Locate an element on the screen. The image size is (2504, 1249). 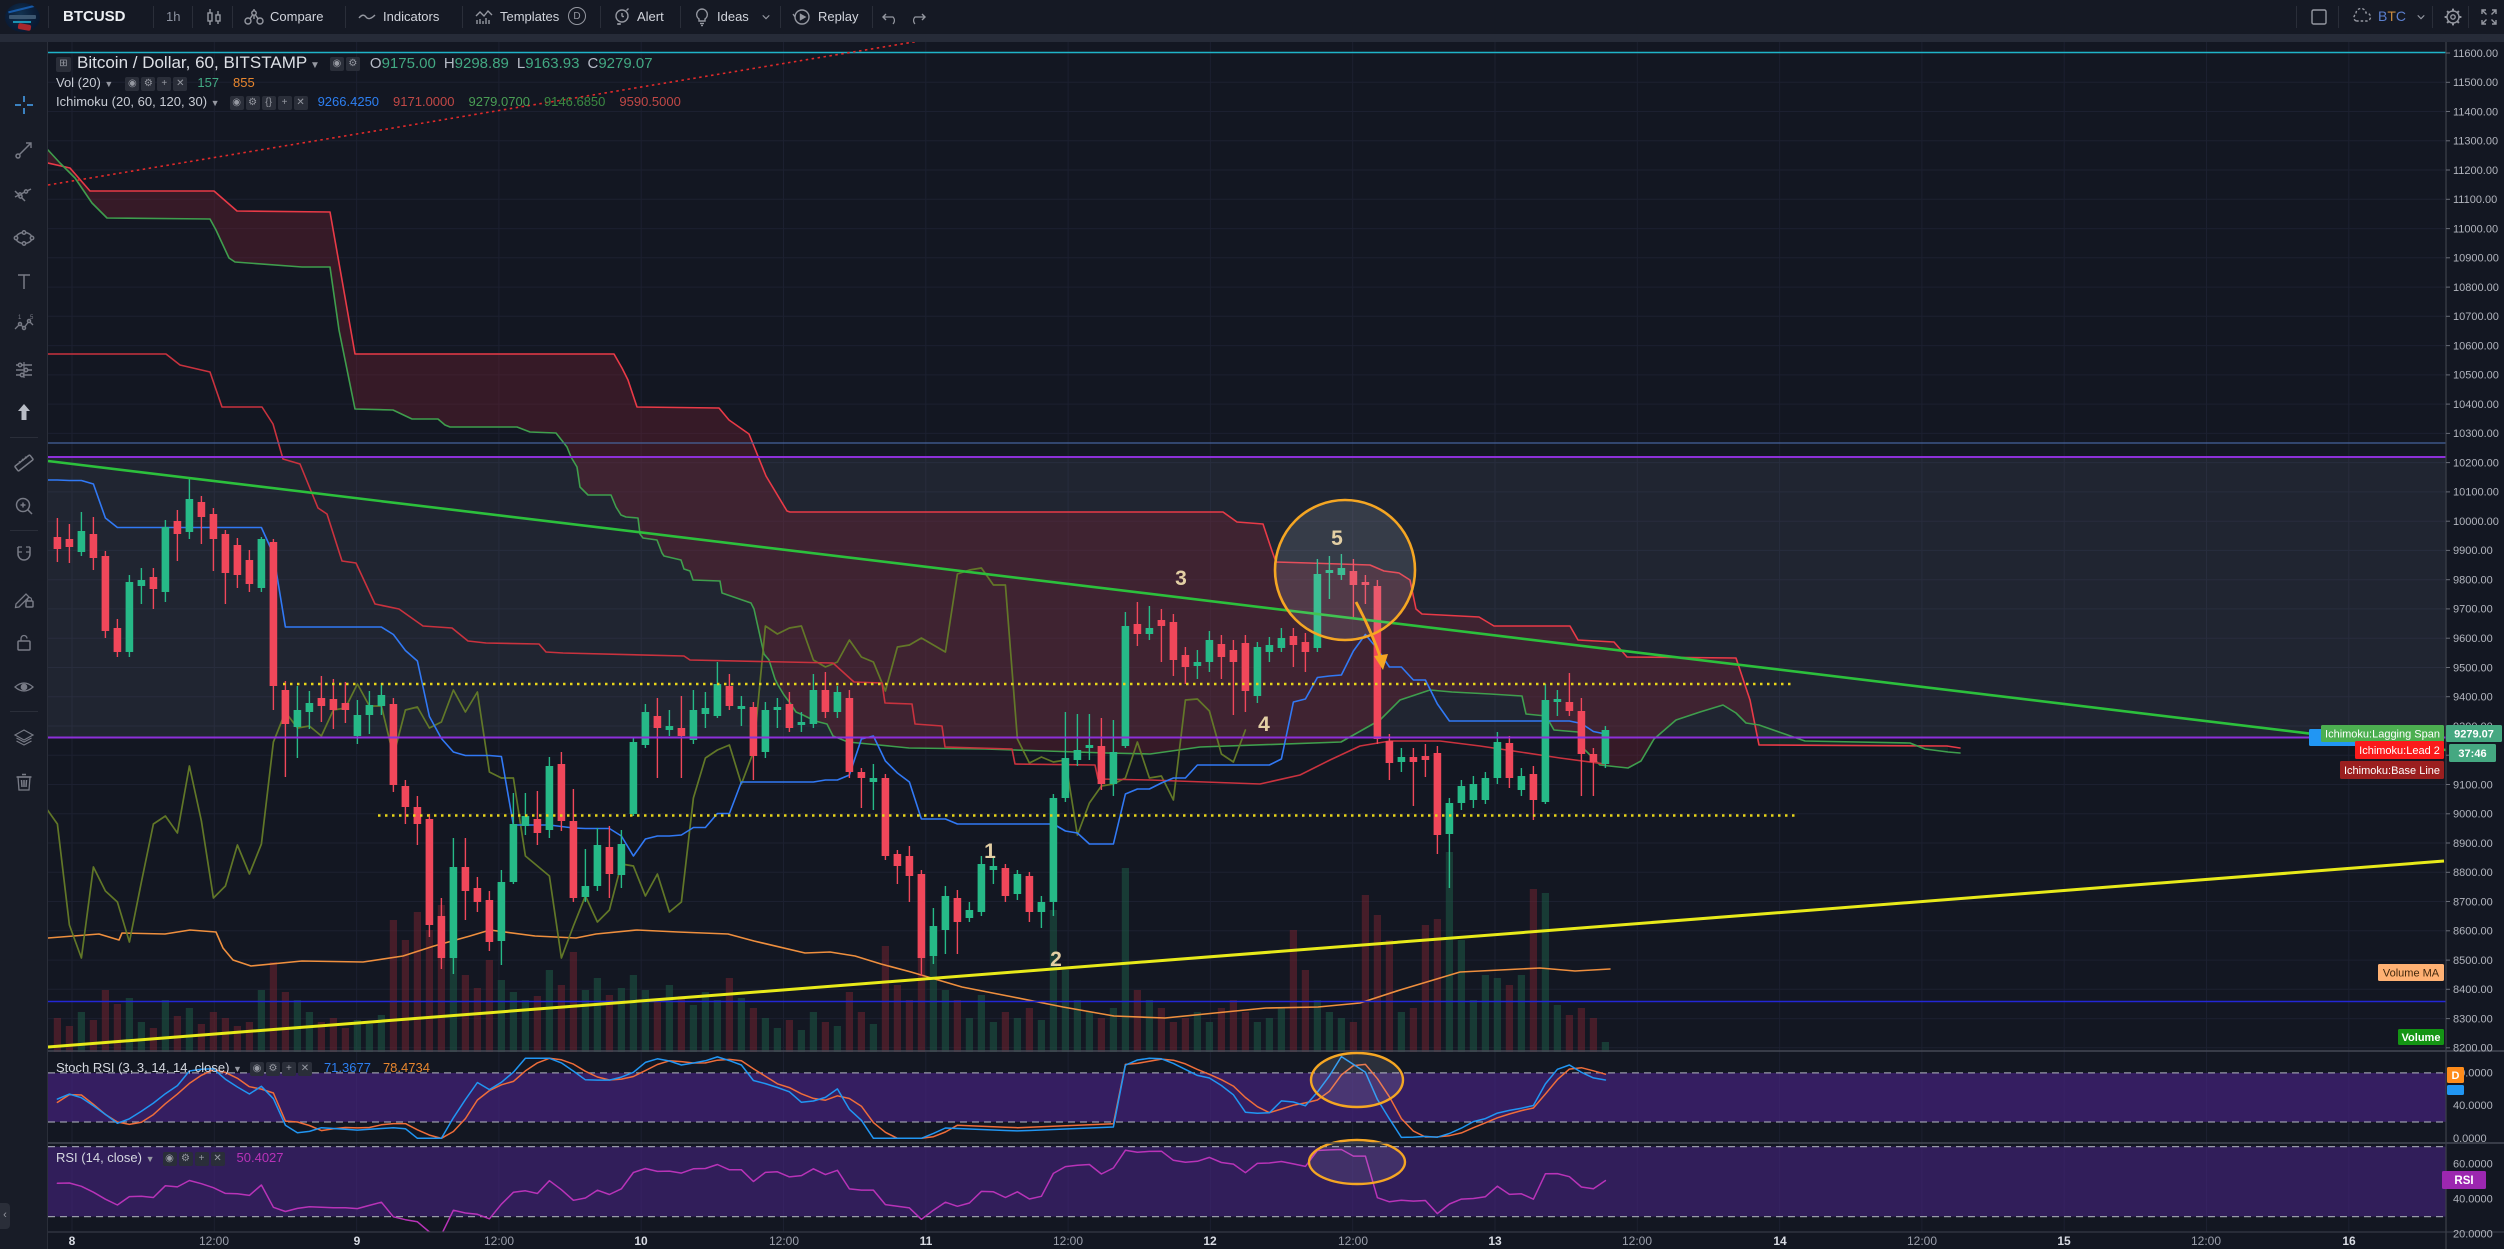
svg-text: 8300.00 is located at coordinates (2473, 1019).